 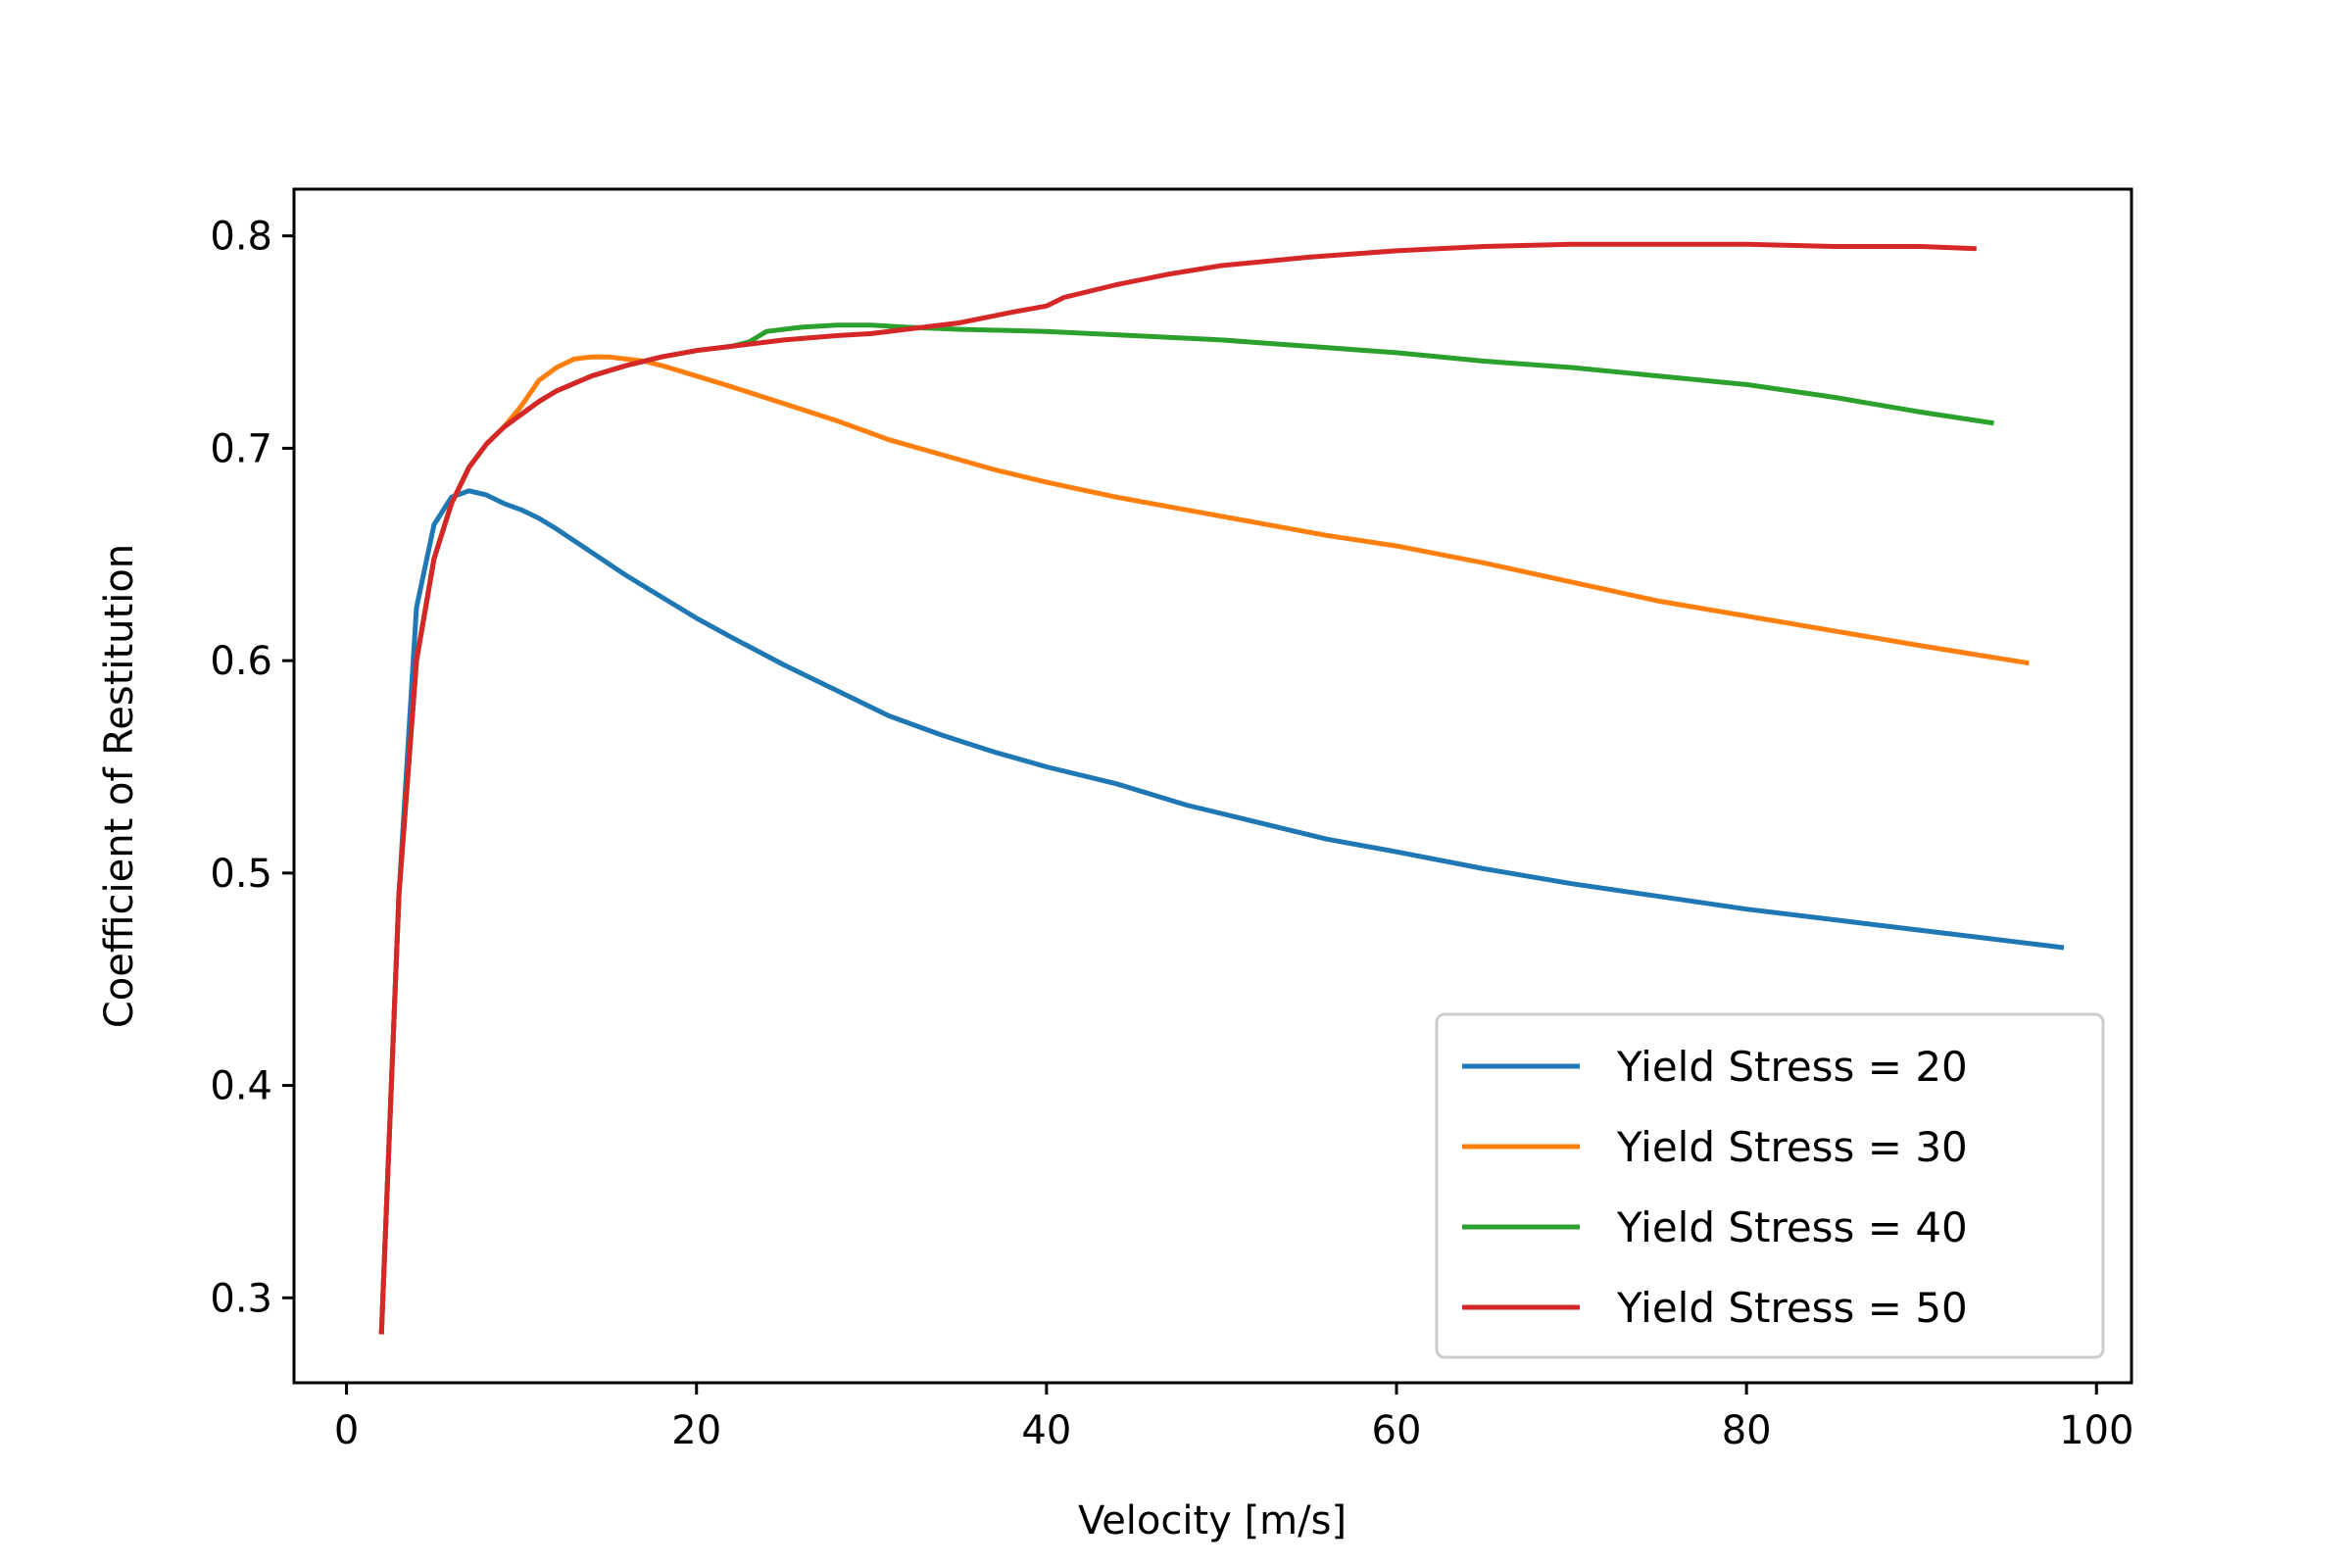 I want to click on y-axis-label: Coefficient of Restitution, so click(x=119, y=786).